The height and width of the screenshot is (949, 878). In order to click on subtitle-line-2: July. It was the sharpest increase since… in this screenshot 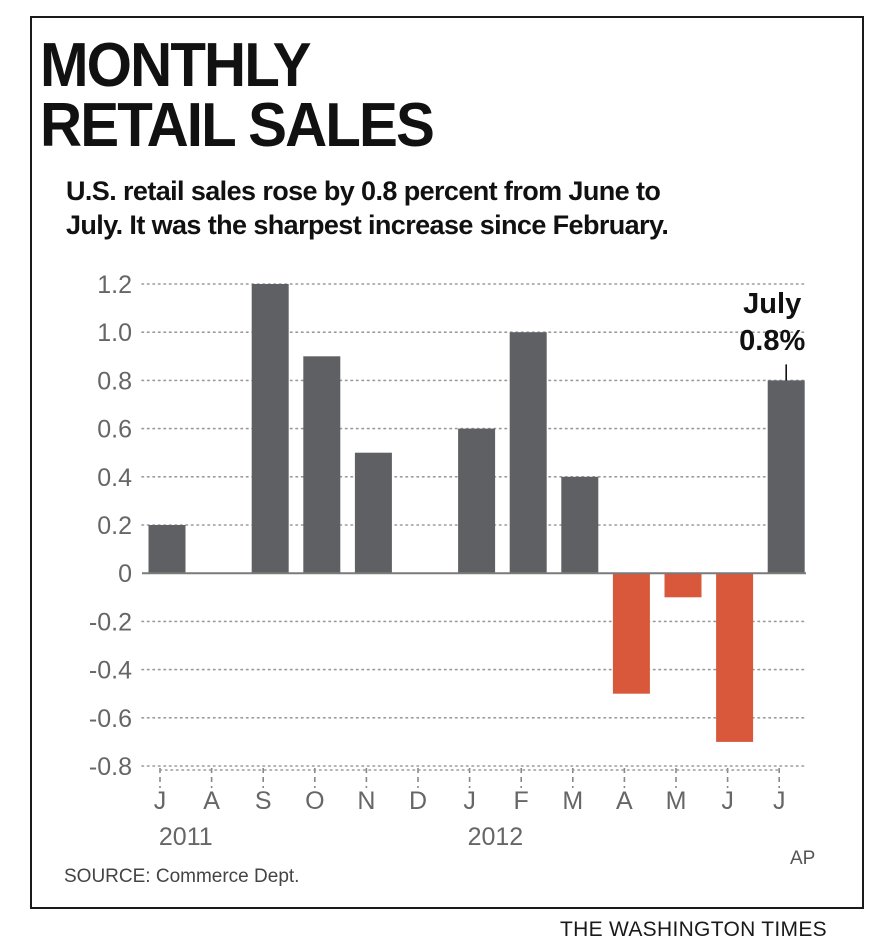, I will do `click(367, 225)`.